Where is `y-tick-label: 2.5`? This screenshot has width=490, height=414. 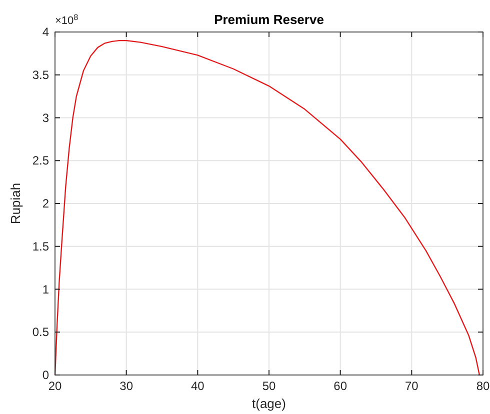
y-tick-label: 2.5 is located at coordinates (41, 161).